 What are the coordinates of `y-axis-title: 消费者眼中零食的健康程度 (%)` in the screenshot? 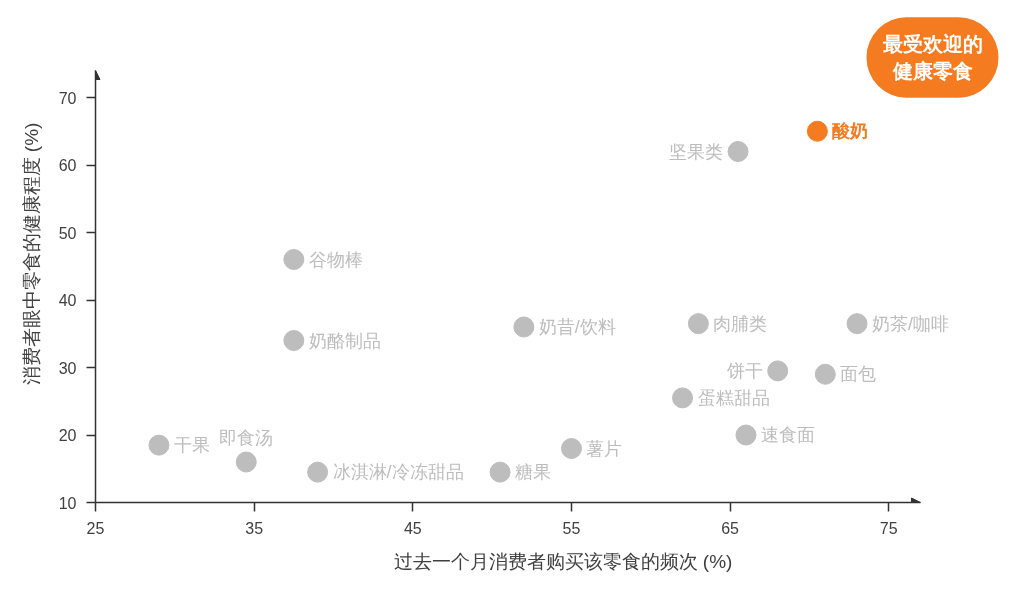 It's located at (31, 254).